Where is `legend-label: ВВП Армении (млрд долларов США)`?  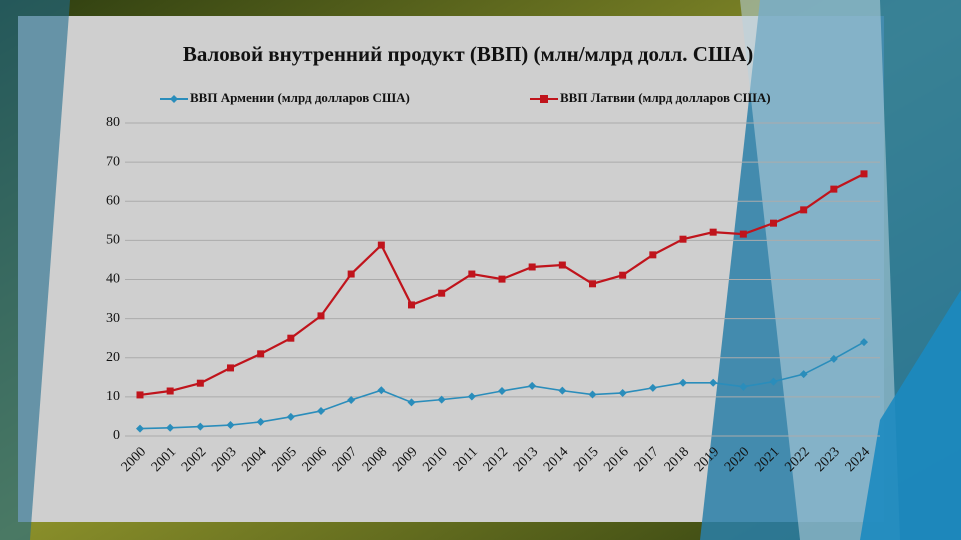
legend-label: ВВП Армении (млрд долларов США) is located at coordinates (300, 97).